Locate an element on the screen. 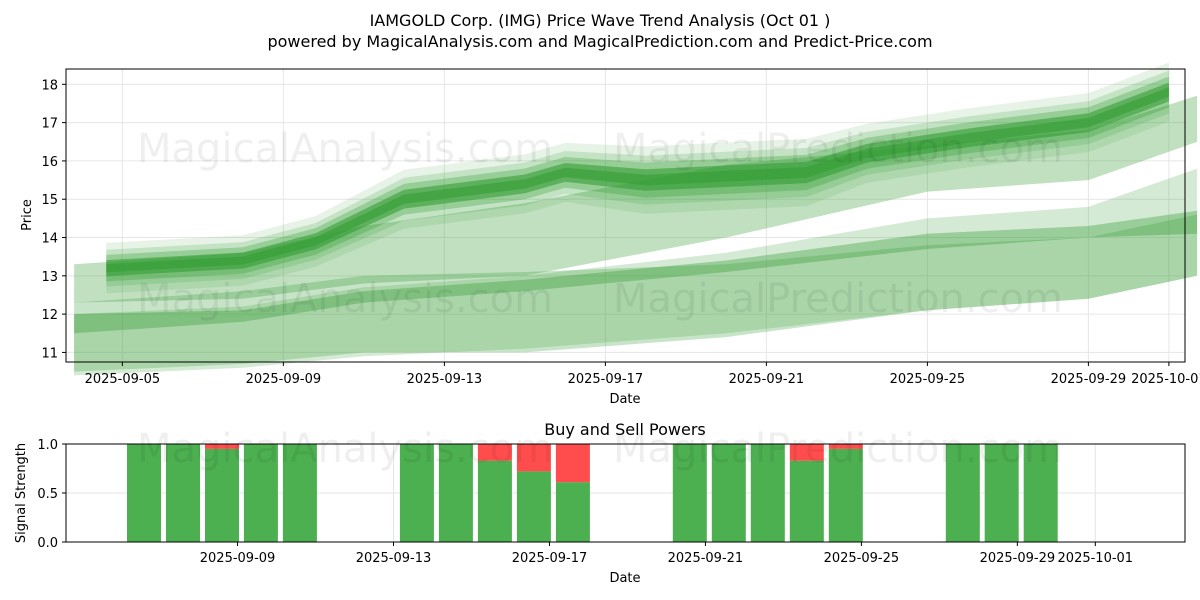 The height and width of the screenshot is (600, 1200). signal-x-label: Date is located at coordinates (624, 578).